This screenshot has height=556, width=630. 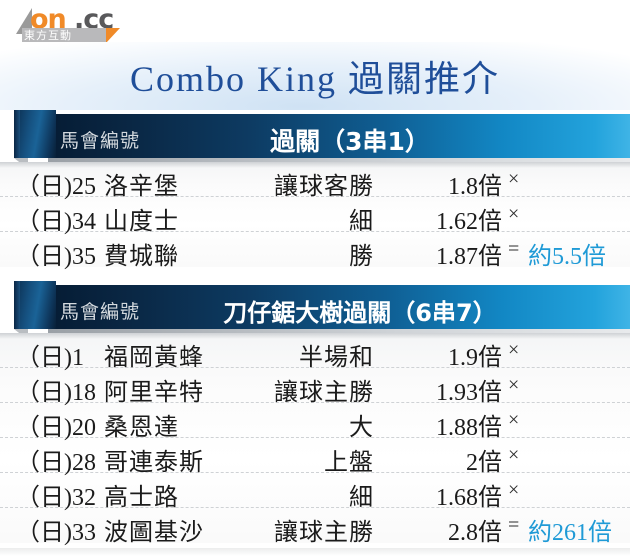 I want to click on cell-odds: 1.93倍, so click(x=469, y=393).